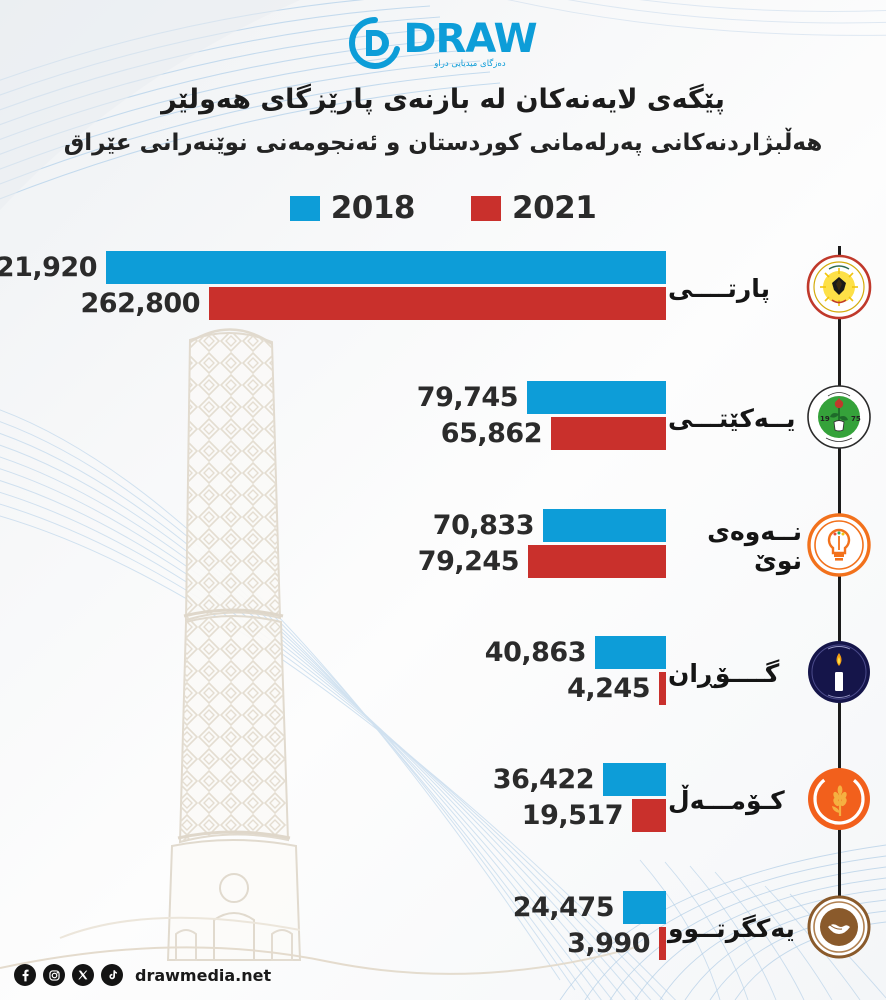 Image resolution: width=886 pixels, height=1000 pixels. What do you see at coordinates (49, 267) in the screenshot?
I see `bar-value-2018: 321,920` at bounding box center [49, 267].